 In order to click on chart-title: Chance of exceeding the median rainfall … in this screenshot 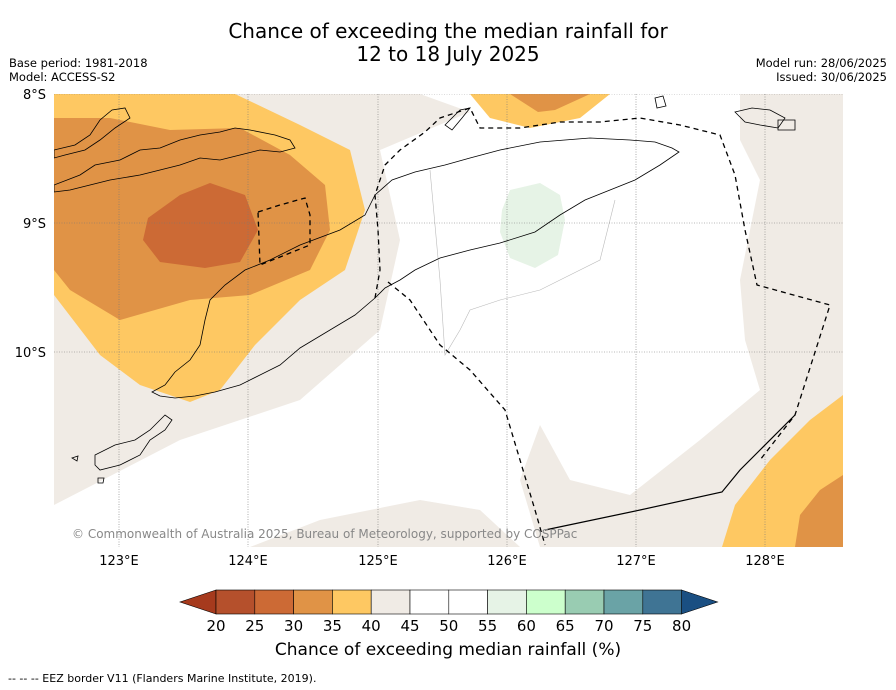, I will do `click(448, 43)`.